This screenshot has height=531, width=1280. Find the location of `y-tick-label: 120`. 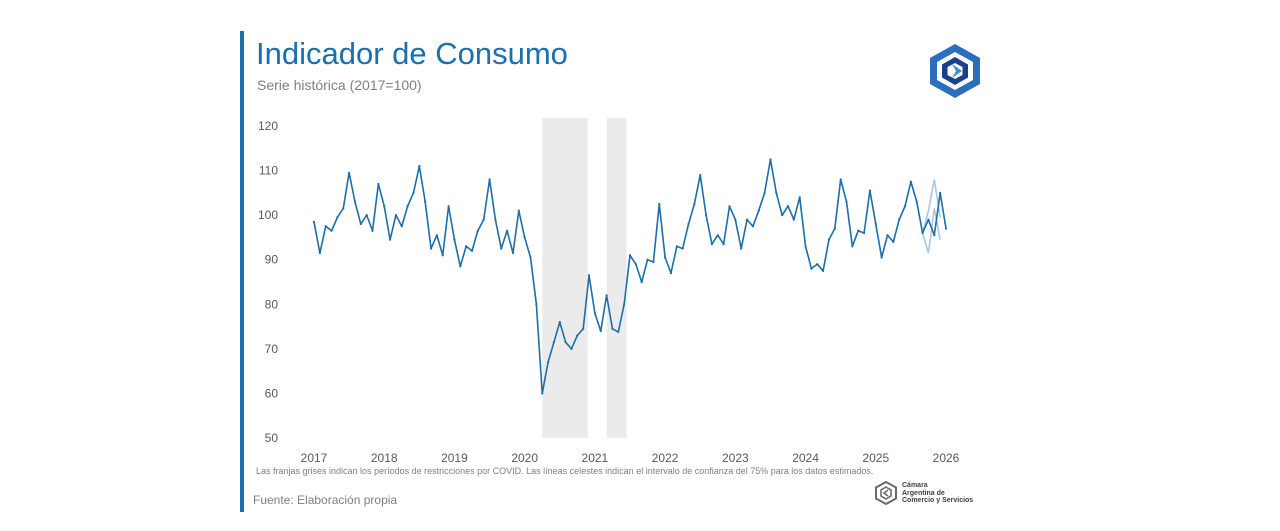

y-tick-label: 120 is located at coordinates (268, 126).